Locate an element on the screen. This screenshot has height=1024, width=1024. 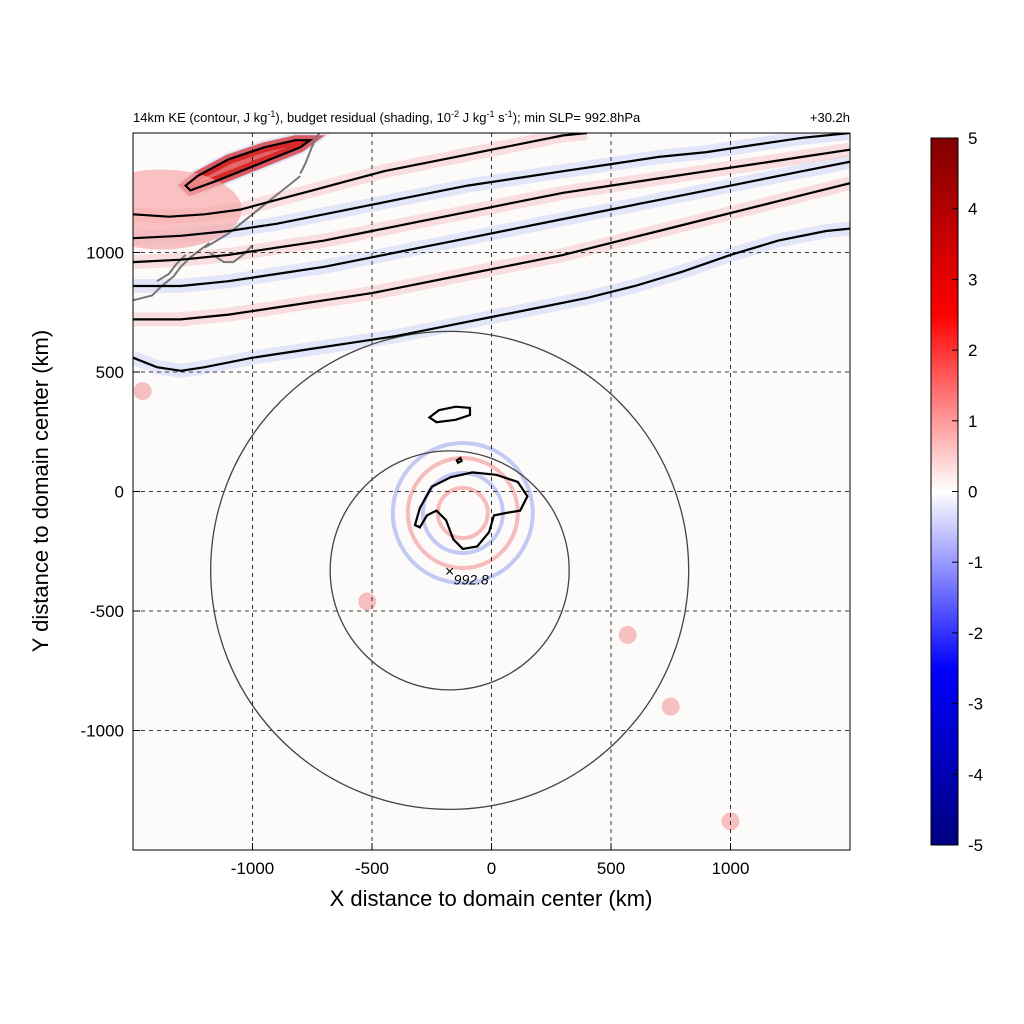
range-circle is located at coordinates (449, 570).